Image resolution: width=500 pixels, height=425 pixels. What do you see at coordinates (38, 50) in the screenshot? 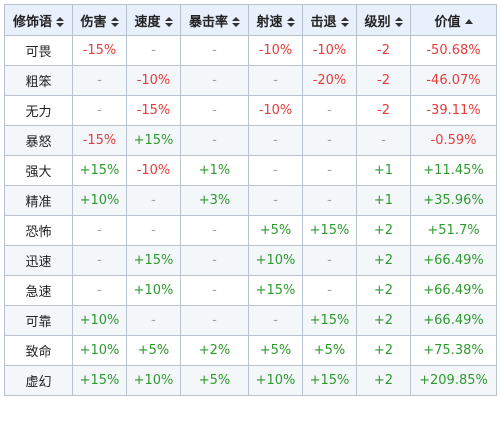
I see `modifier-name-cell: 可畏` at bounding box center [38, 50].